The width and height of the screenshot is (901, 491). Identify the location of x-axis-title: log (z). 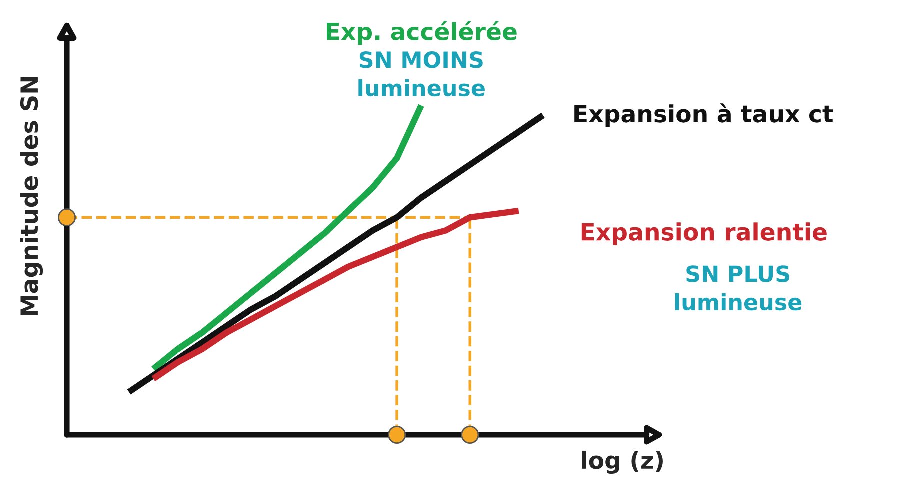
(622, 462).